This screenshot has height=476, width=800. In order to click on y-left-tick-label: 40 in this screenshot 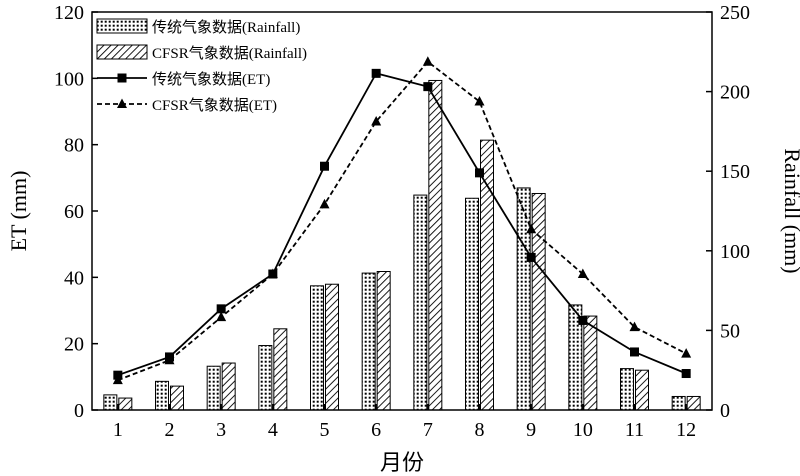, I will do `click(74, 278)`.